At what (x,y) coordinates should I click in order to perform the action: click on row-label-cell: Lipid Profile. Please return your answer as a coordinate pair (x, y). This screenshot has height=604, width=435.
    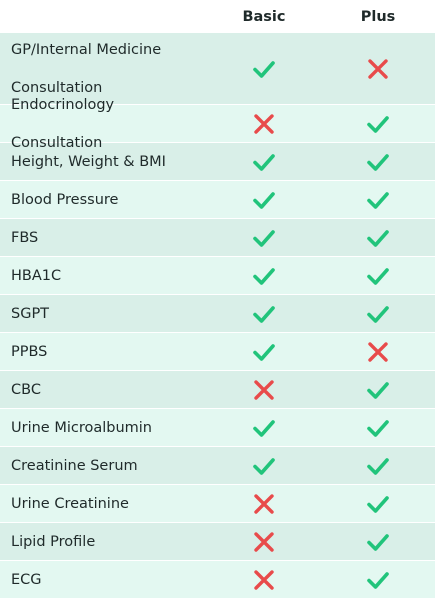
    Looking at the image, I should click on (103, 542).